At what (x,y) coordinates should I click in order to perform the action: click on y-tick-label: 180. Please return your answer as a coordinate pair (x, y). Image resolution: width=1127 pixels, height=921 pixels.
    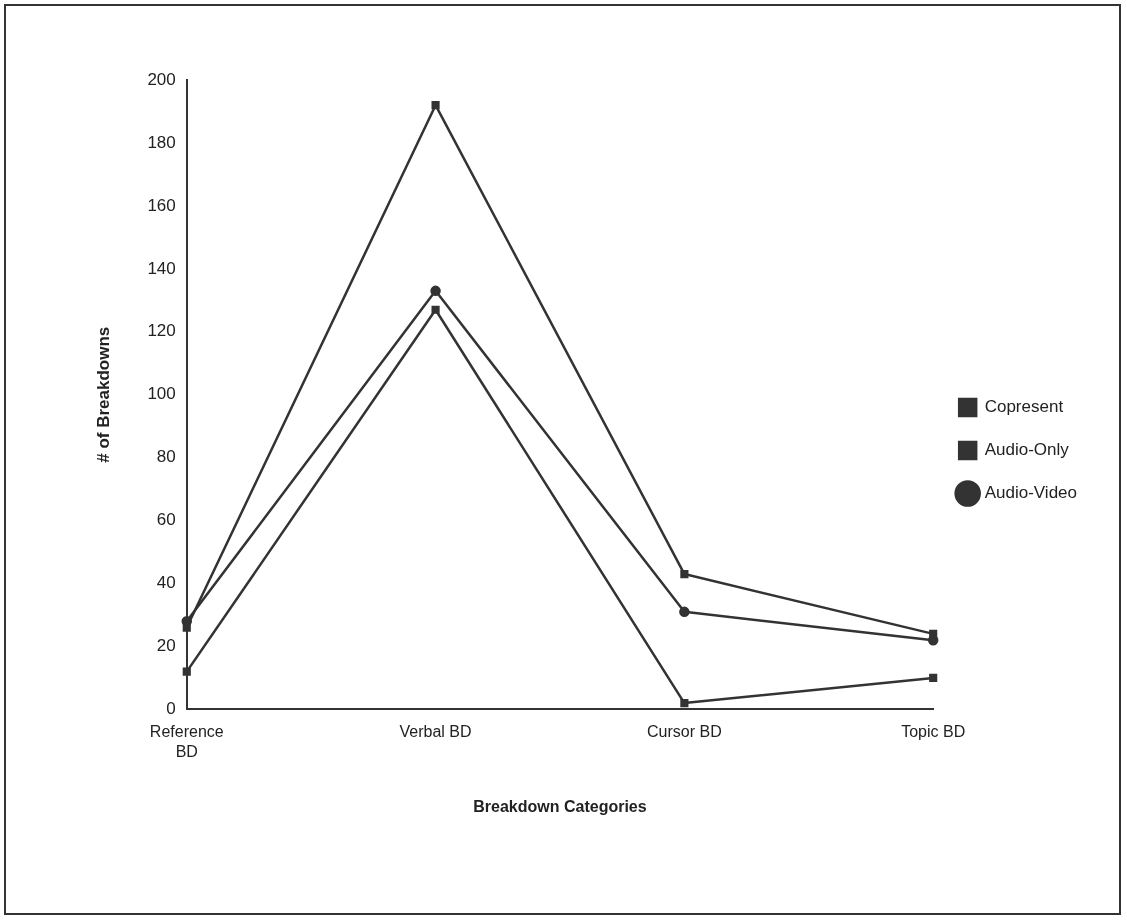
    Looking at the image, I should click on (161, 142).